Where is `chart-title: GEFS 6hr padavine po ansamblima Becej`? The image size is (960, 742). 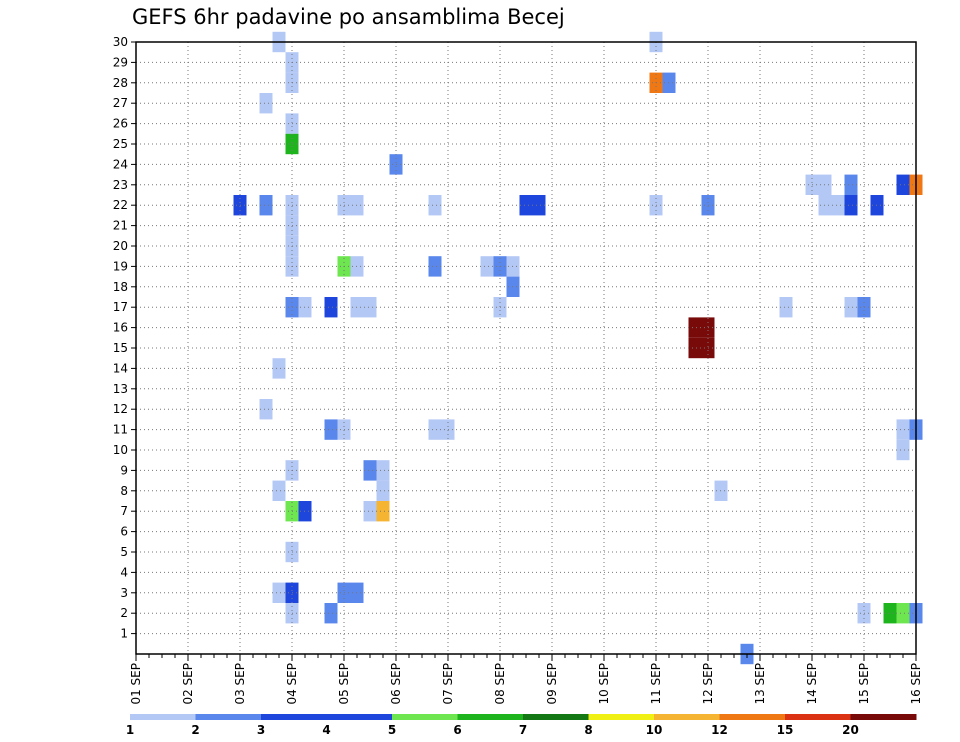
chart-title: GEFS 6hr padavine po ansamblima Becej is located at coordinates (348, 17).